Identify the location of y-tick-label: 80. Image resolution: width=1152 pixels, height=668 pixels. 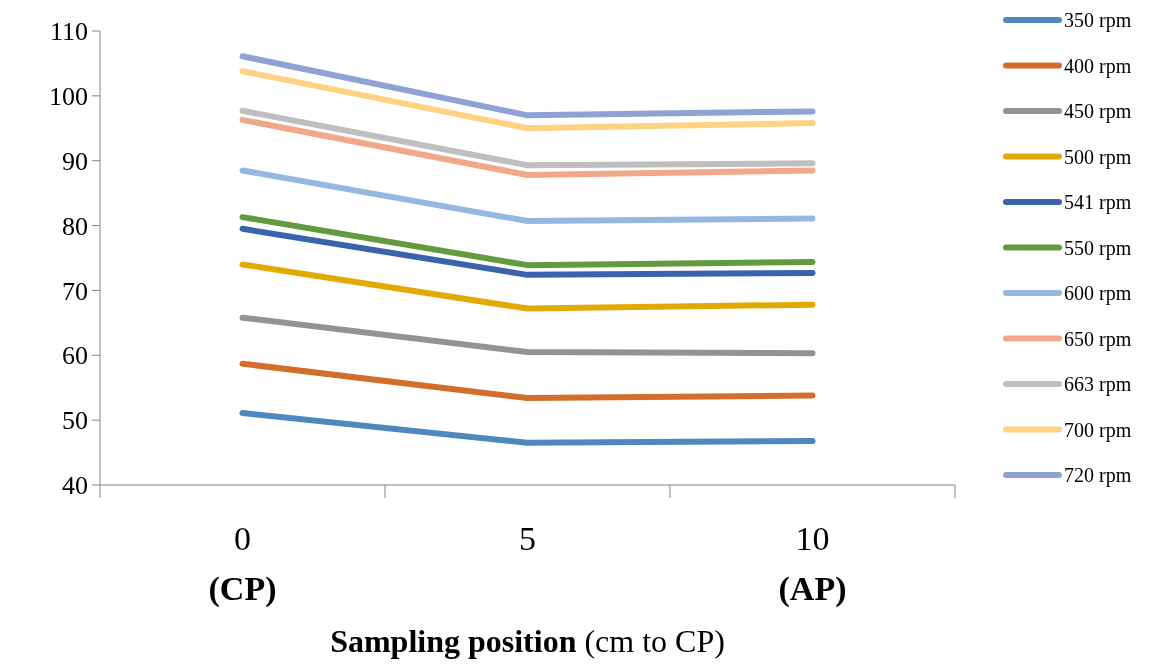
(75, 226).